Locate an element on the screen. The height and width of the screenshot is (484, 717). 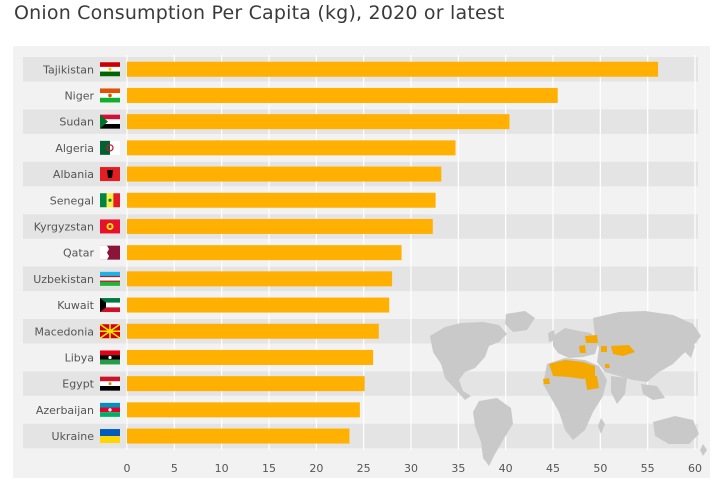
x-tick-label: 15 is located at coordinates (269, 468).